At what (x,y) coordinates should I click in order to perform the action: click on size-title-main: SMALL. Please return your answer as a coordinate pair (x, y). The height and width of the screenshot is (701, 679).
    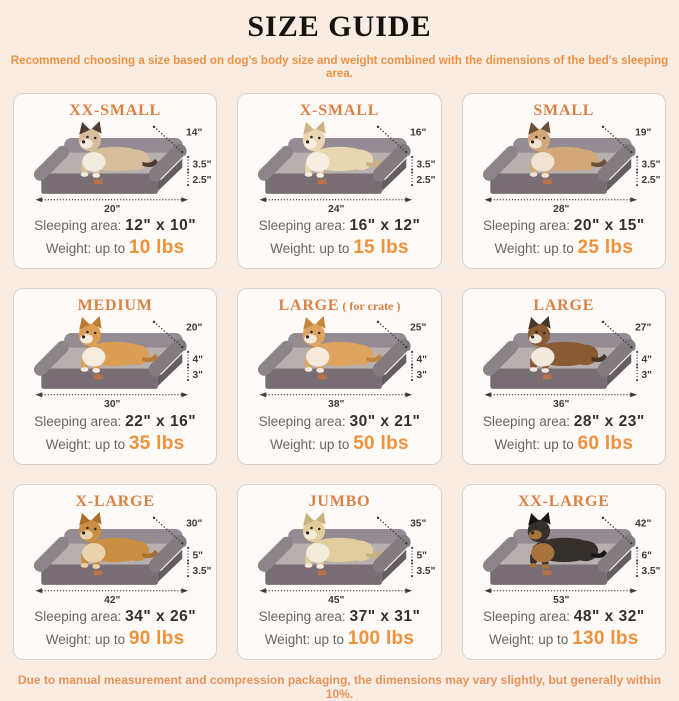
    Looking at the image, I should click on (564, 110).